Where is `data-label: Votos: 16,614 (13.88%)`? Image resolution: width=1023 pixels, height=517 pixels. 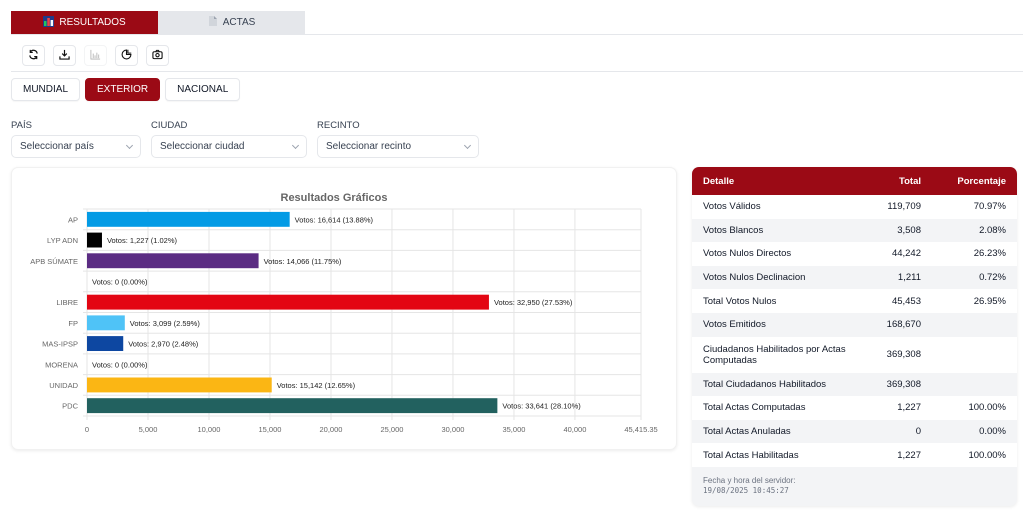 data-label: Votos: 16,614 (13.88%) is located at coordinates (334, 219).